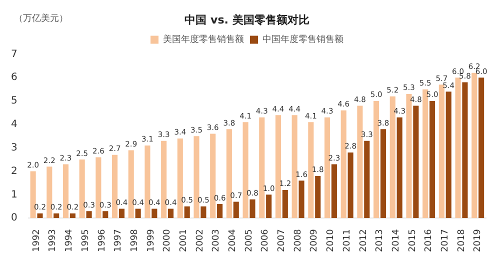  What do you see at coordinates (478, 240) in the screenshot?
I see `x-tick-label: 2019` at bounding box center [478, 240].